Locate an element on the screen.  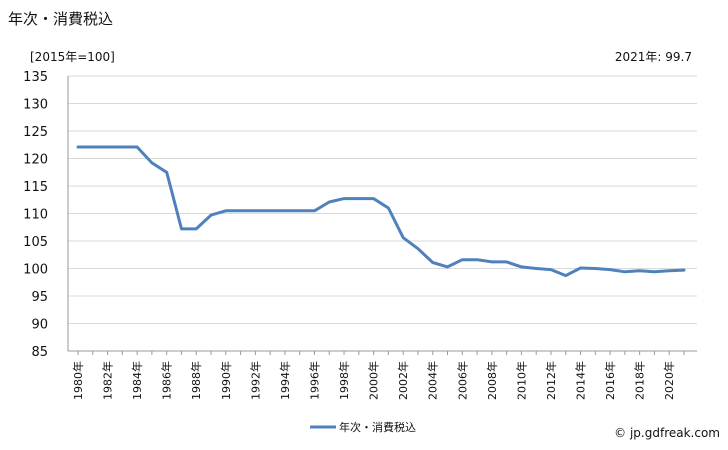
y-tick-label: 100 is located at coordinates (35, 270).